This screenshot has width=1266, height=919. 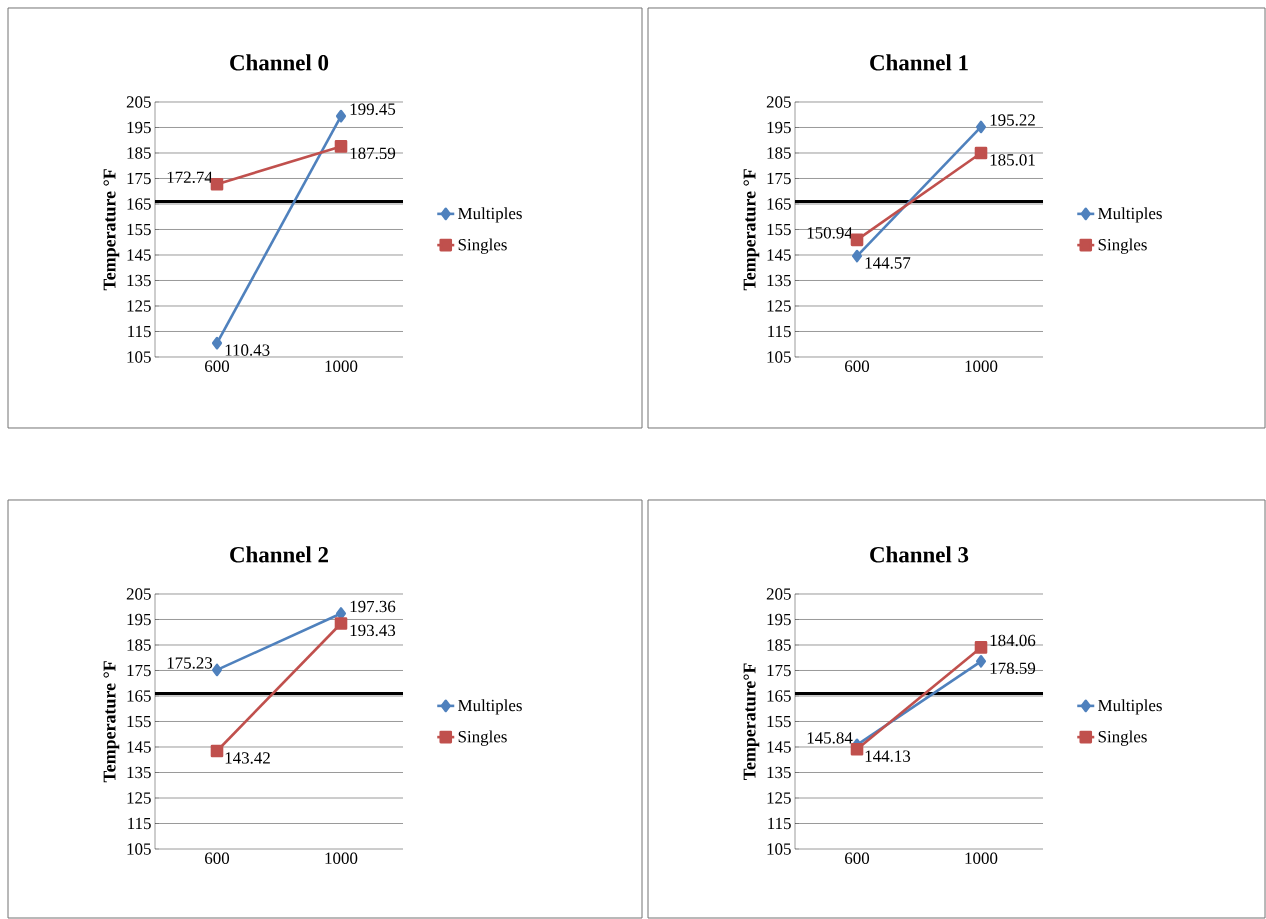 What do you see at coordinates (919, 62) in the screenshot?
I see `chart-title: Channel 1` at bounding box center [919, 62].